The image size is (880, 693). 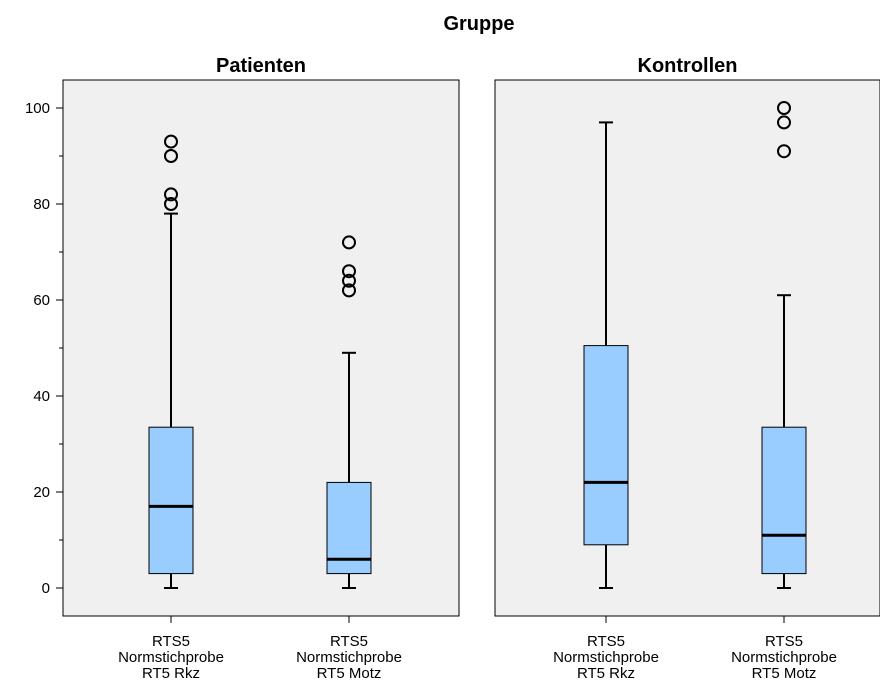 What do you see at coordinates (41, 492) in the screenshot?
I see `y-tick-label-20: 20` at bounding box center [41, 492].